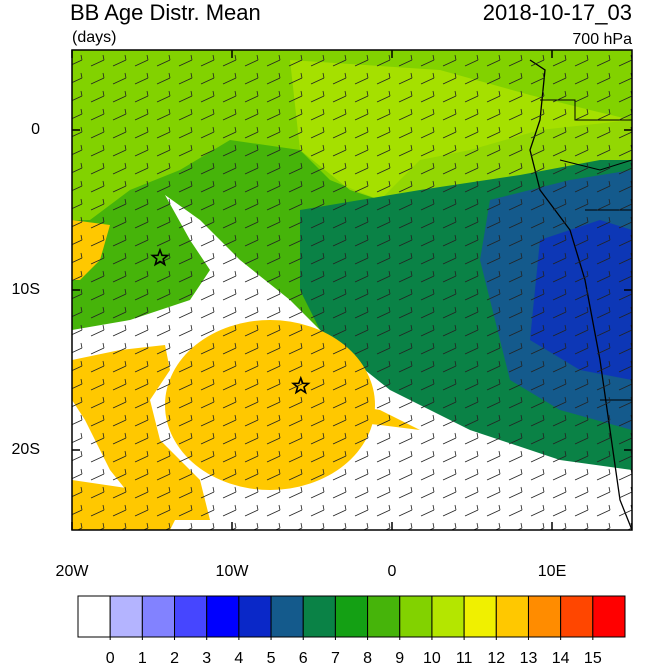 The width and height of the screenshot is (650, 667). What do you see at coordinates (174, 658) in the screenshot?
I see `colorbar-label: 2` at bounding box center [174, 658].